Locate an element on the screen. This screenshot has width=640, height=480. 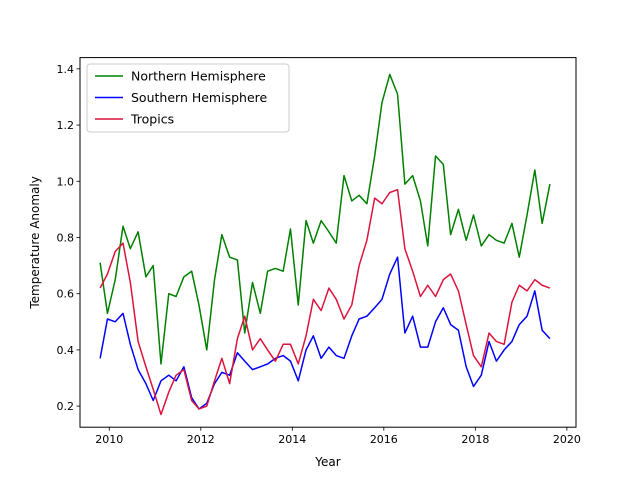
x-tick-label: 2012 is located at coordinates (201, 439).